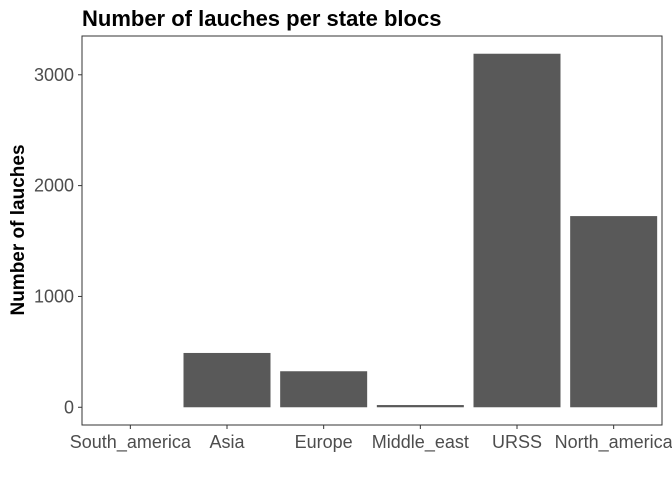 This screenshot has width=672, height=480. Describe the element at coordinates (517, 442) in the screenshot. I see `x-tick-label: URSS` at that location.